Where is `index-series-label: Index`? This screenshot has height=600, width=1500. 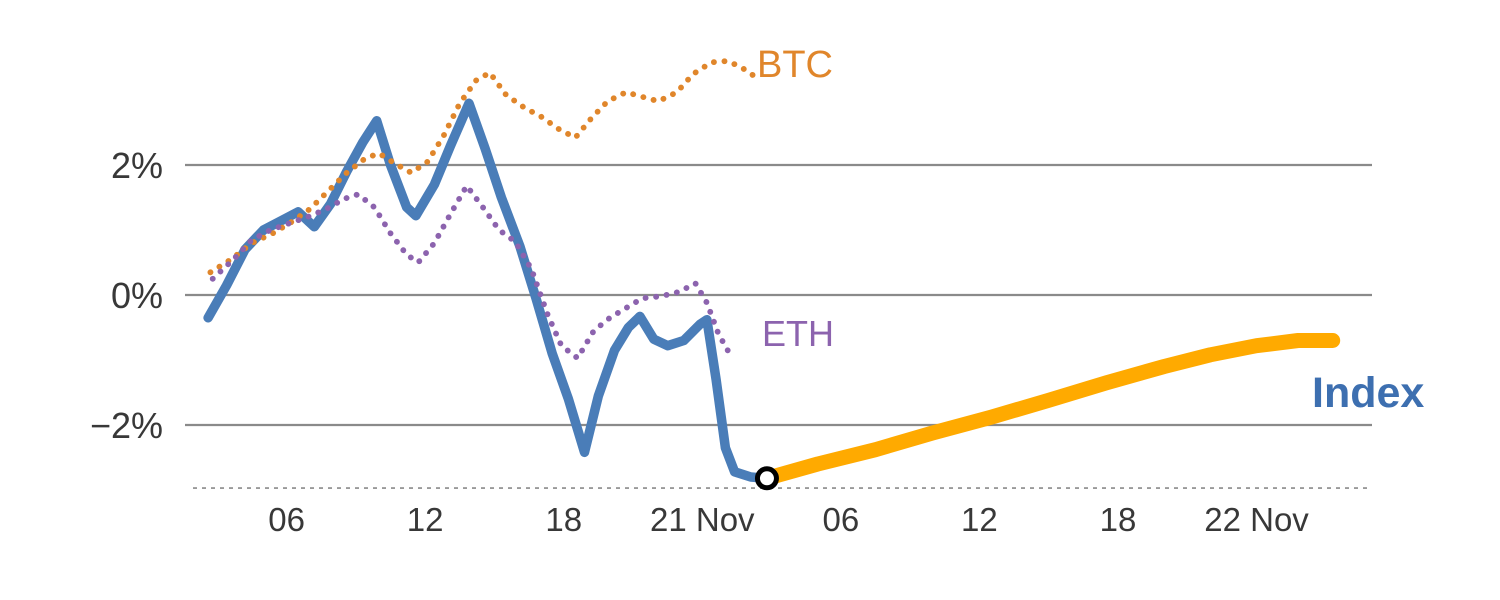
index-series-label: Index is located at coordinates (1368, 393).